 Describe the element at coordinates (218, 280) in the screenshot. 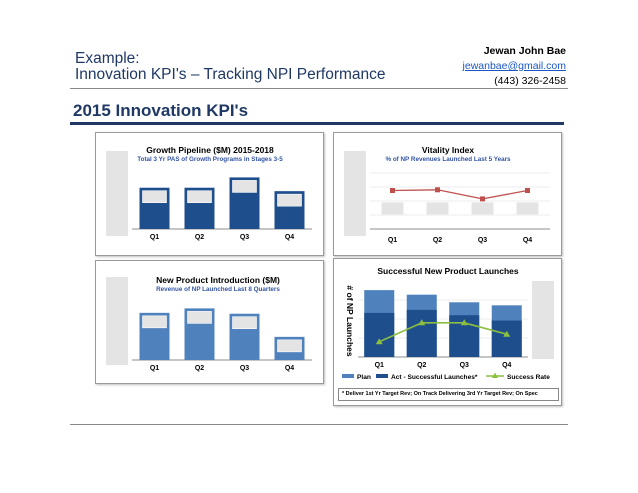

I see `chart-title: New Product Introduction ($M)` at that location.